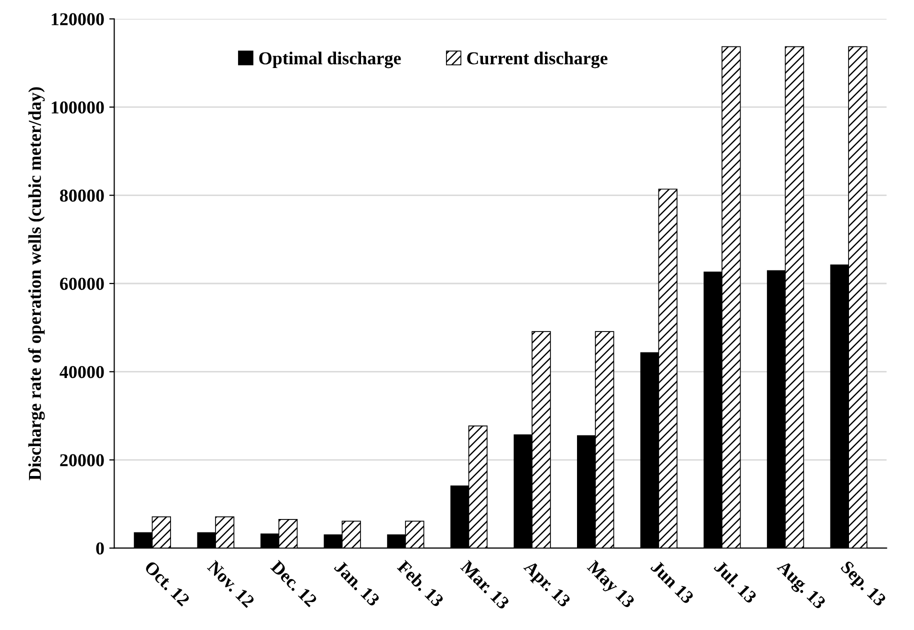 The image size is (914, 630). What do you see at coordinates (82, 460) in the screenshot?
I see `y-tick-label: 20000` at bounding box center [82, 460].